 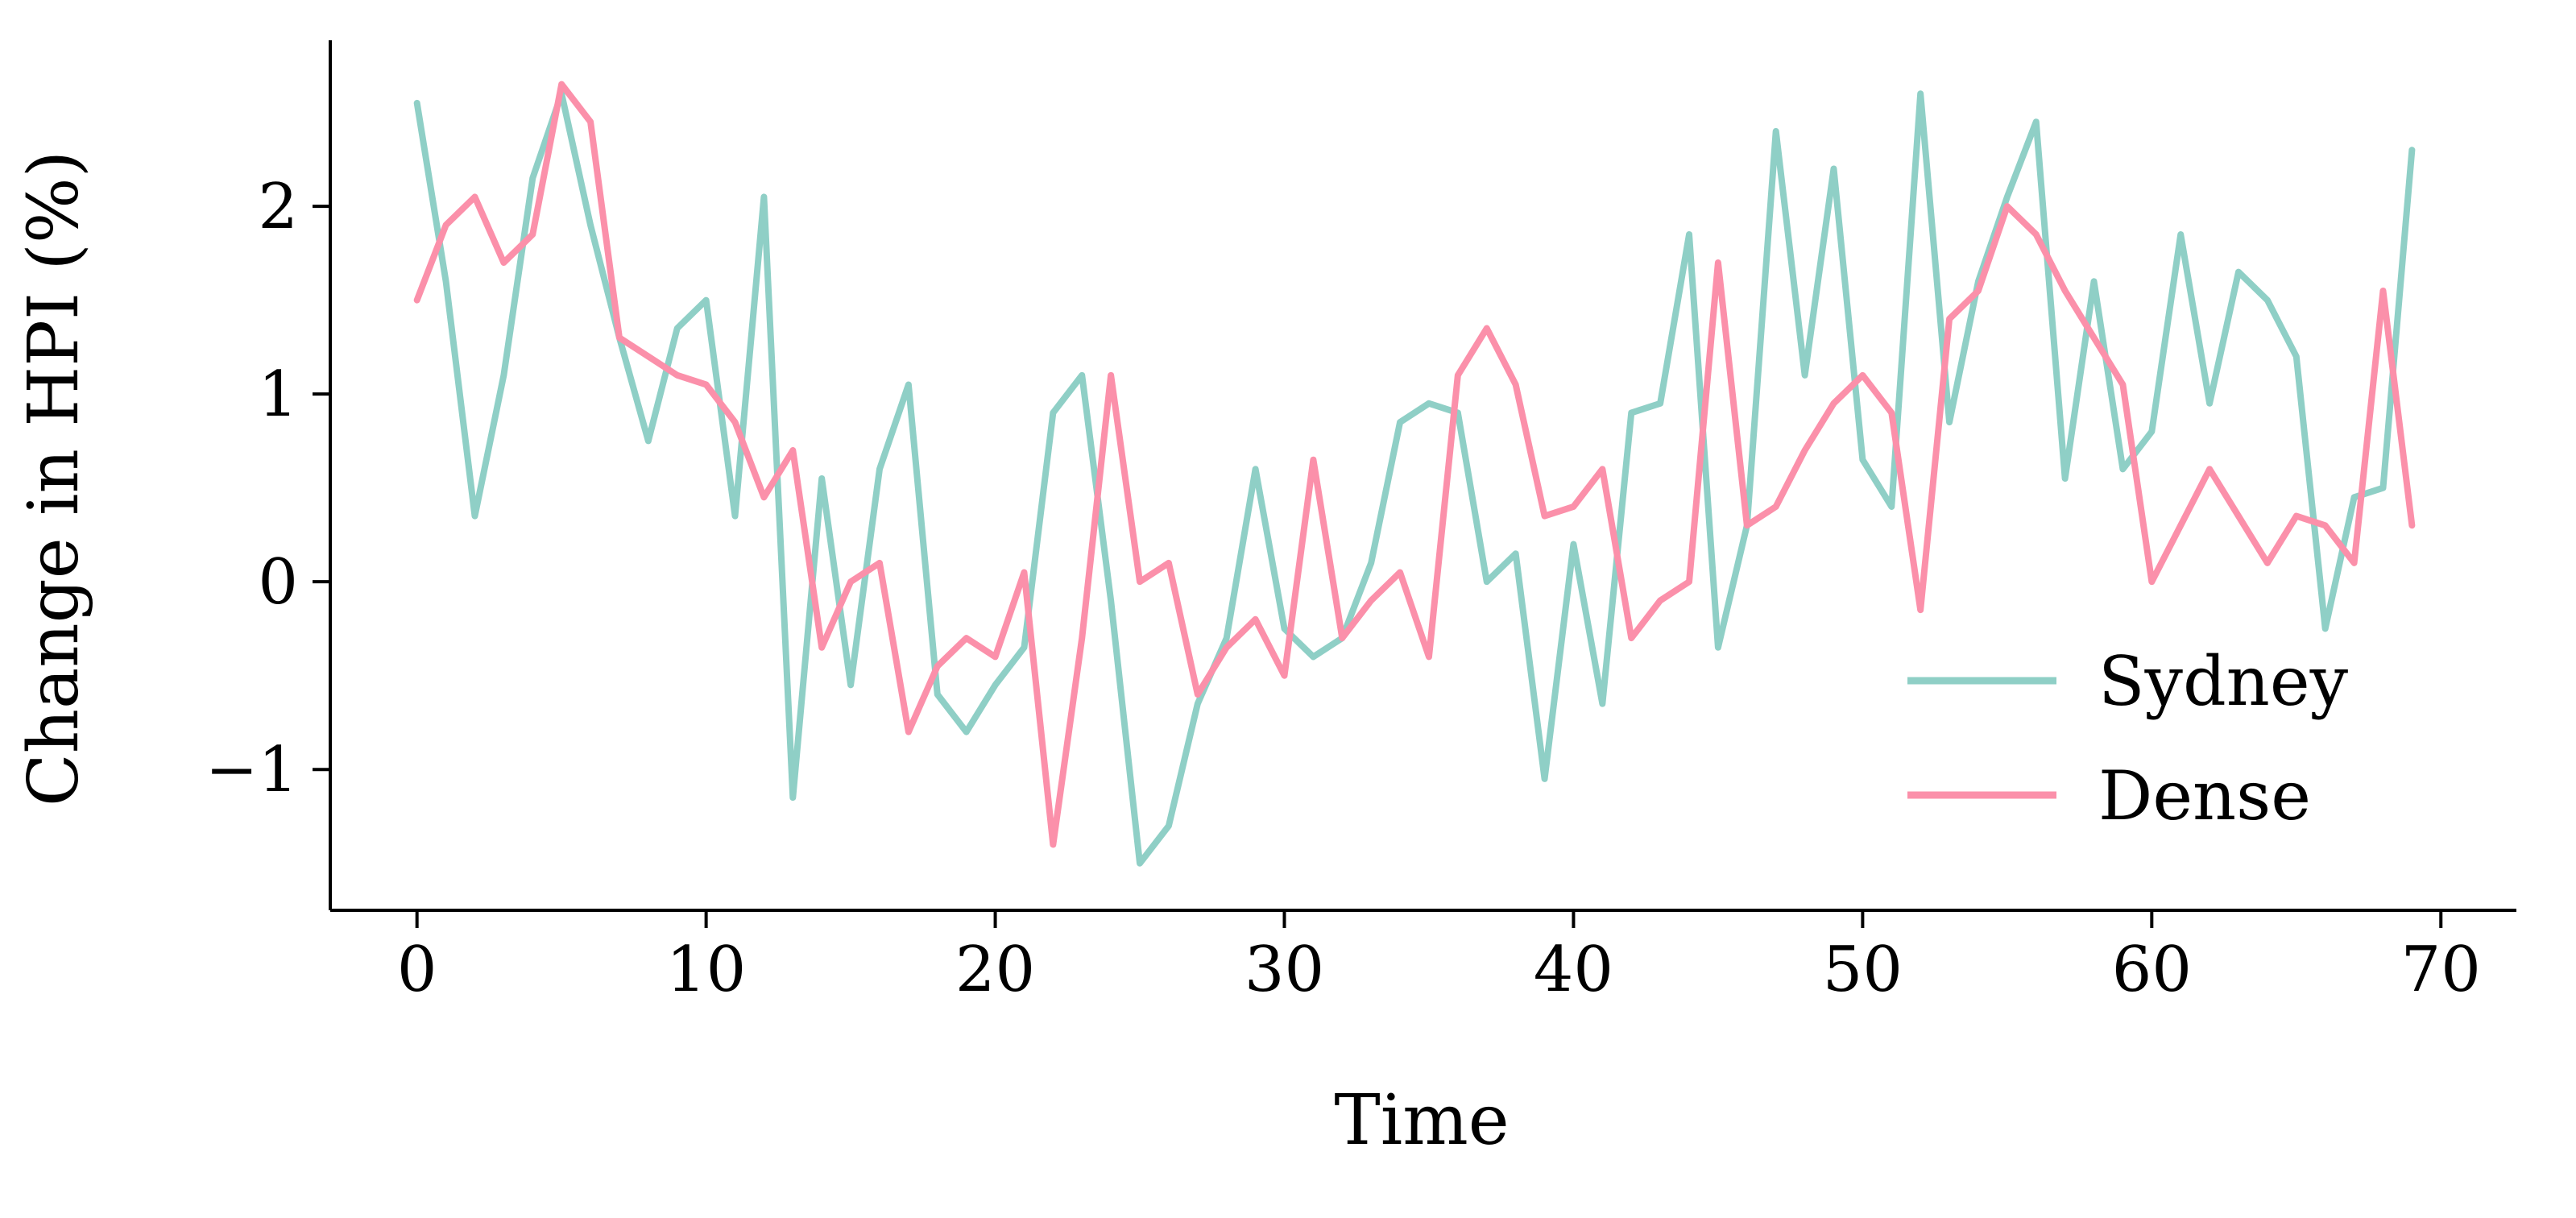 I want to click on x-tick-label: 0, so click(x=417, y=970).